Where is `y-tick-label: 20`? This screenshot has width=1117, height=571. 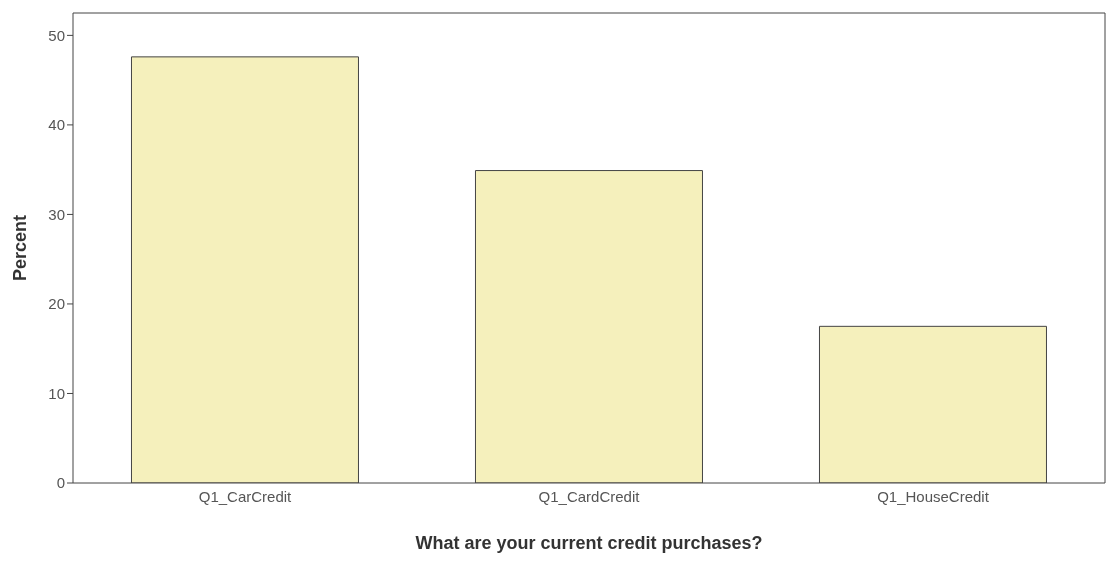
y-tick-label: 20 is located at coordinates (56, 304).